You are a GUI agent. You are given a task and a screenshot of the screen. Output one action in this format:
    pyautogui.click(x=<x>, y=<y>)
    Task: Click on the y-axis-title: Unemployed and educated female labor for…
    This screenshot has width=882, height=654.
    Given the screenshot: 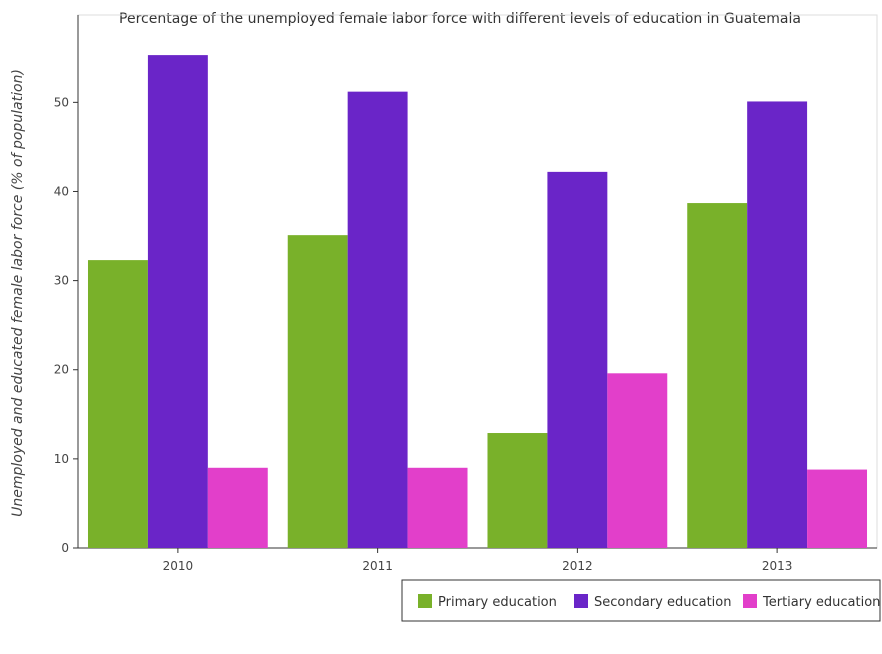 What is the action you would take?
    pyautogui.click(x=18, y=293)
    